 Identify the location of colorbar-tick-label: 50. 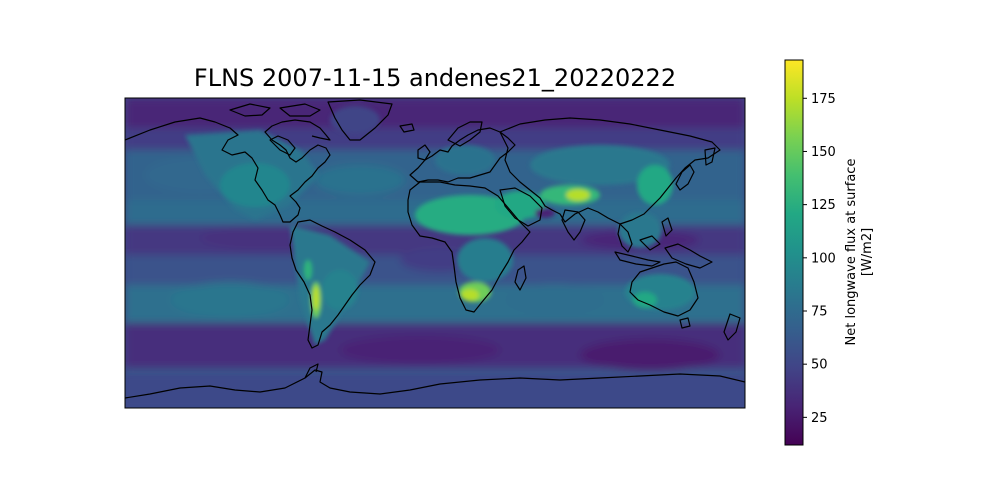
(819, 365).